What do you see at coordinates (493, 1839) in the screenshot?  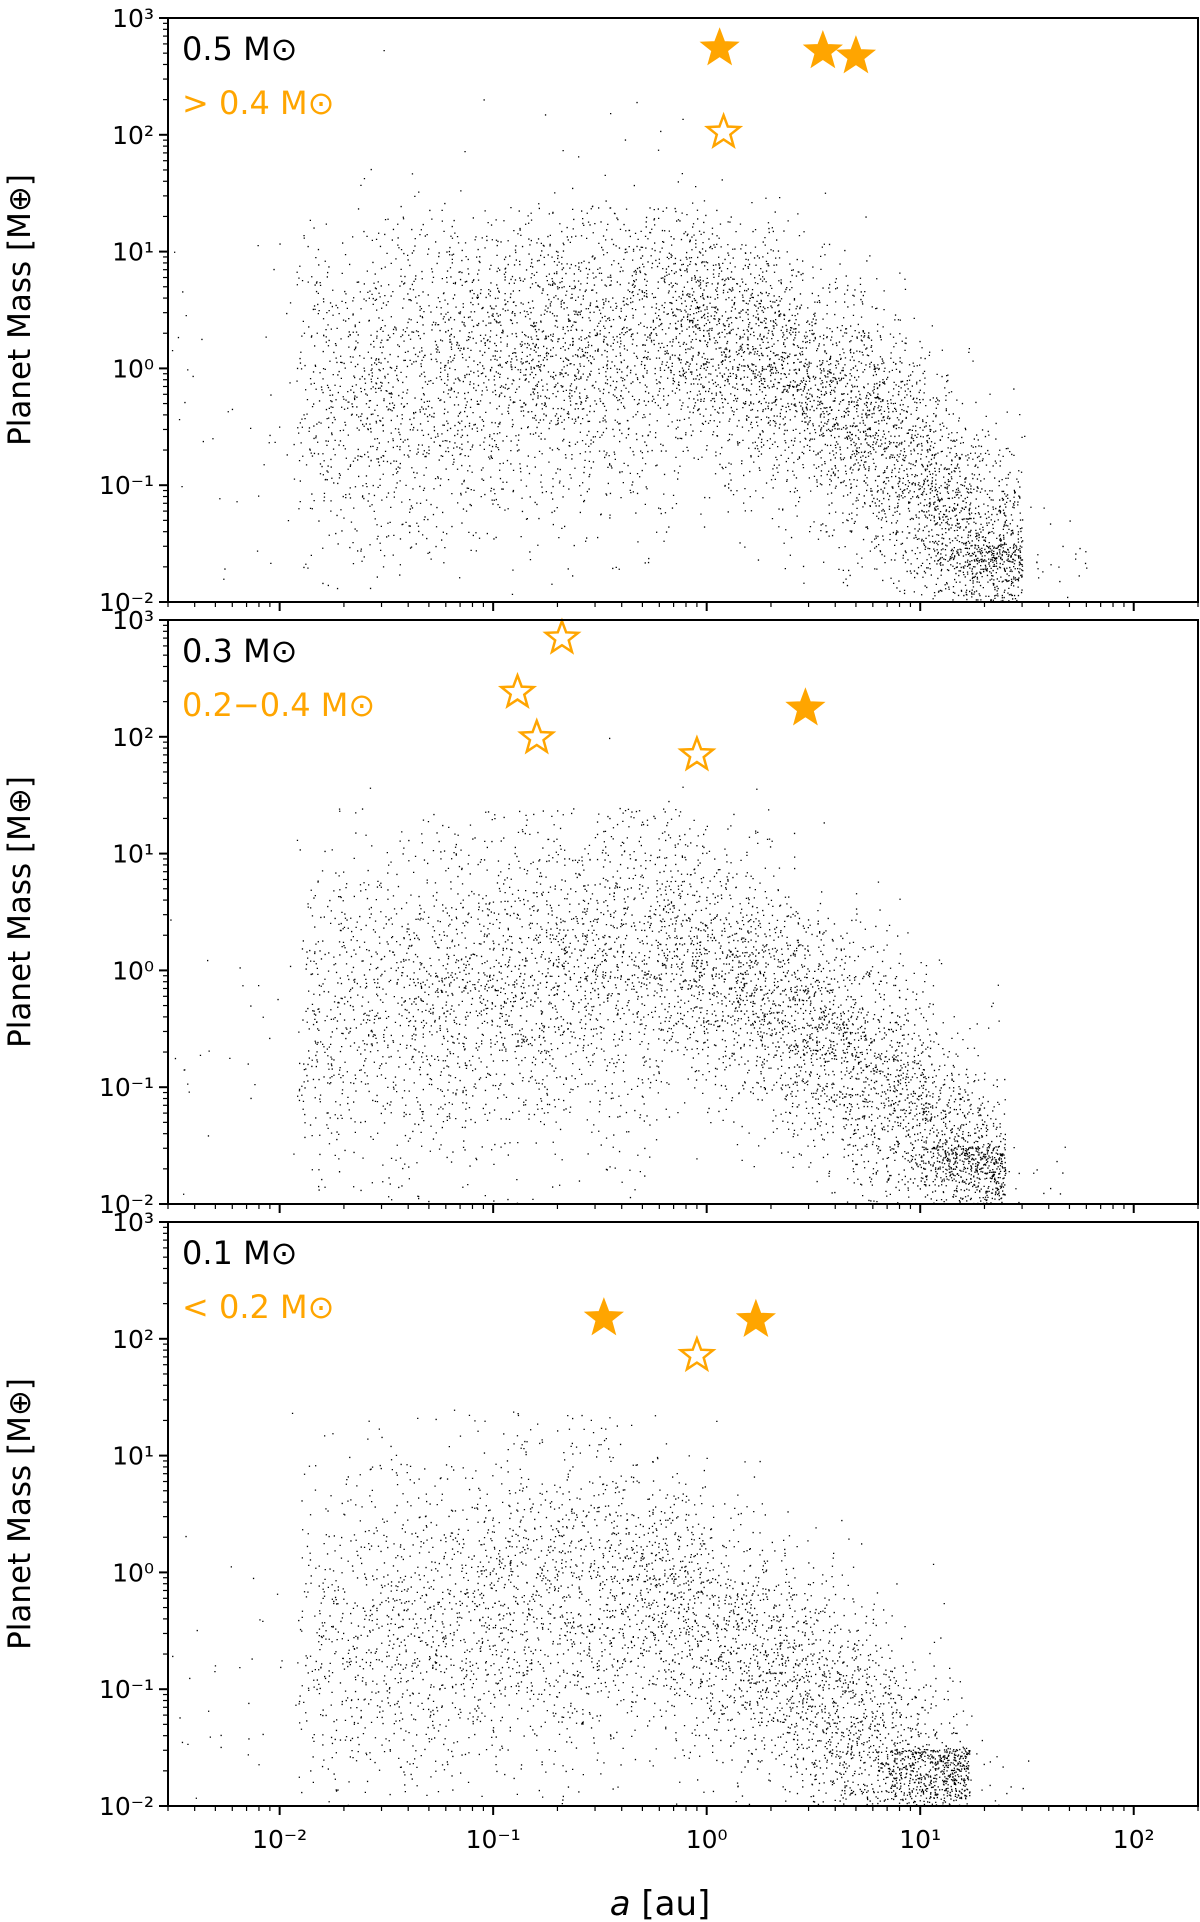 I see `x-tick-label: 10⁻¹` at bounding box center [493, 1839].